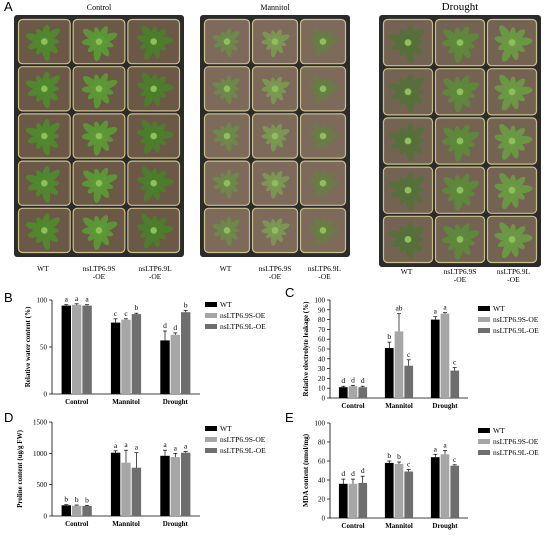  What do you see at coordinates (460, 7) in the screenshot?
I see `photo-title: Drought` at bounding box center [460, 7].